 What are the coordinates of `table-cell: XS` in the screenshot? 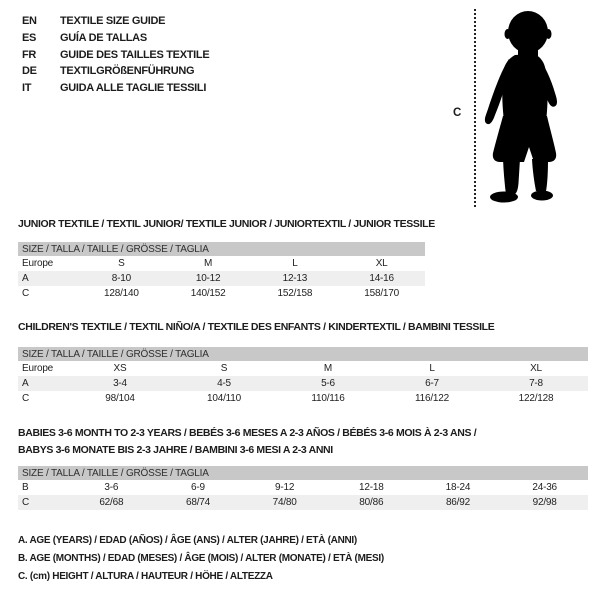 It's located at (120, 368).